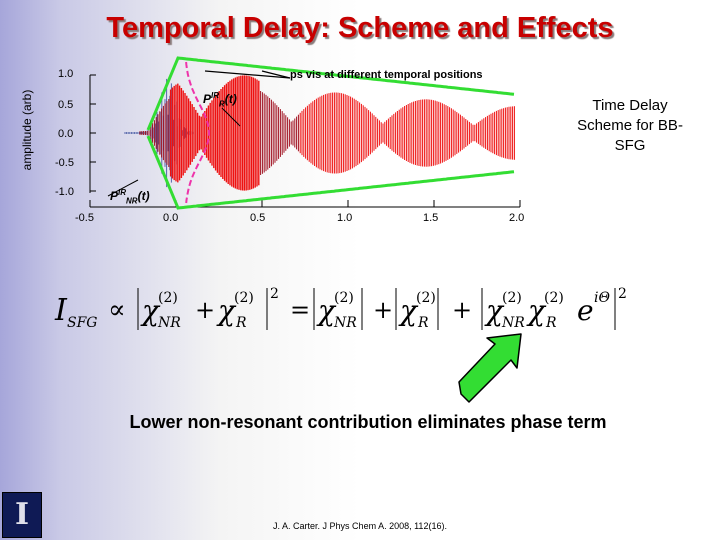 This screenshot has width=720, height=540. I want to click on y-tick-label: 1.0, so click(66, 74).